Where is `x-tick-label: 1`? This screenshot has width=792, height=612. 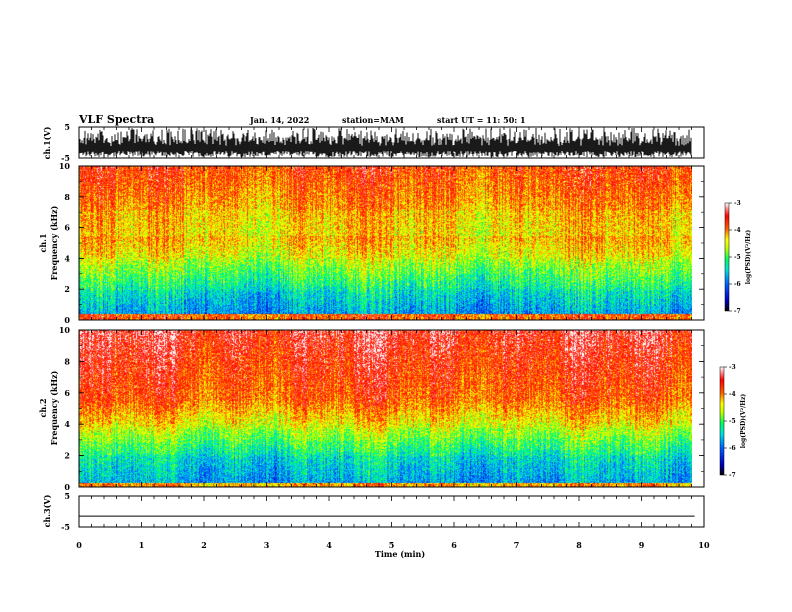 x-tick-label: 1 is located at coordinates (142, 545).